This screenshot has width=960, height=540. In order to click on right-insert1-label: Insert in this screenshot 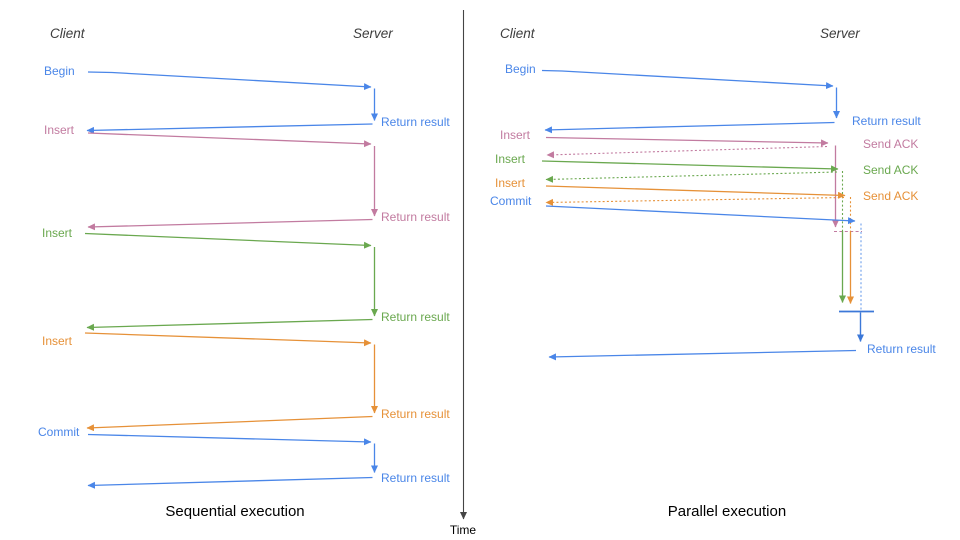, I will do `click(515, 135)`.